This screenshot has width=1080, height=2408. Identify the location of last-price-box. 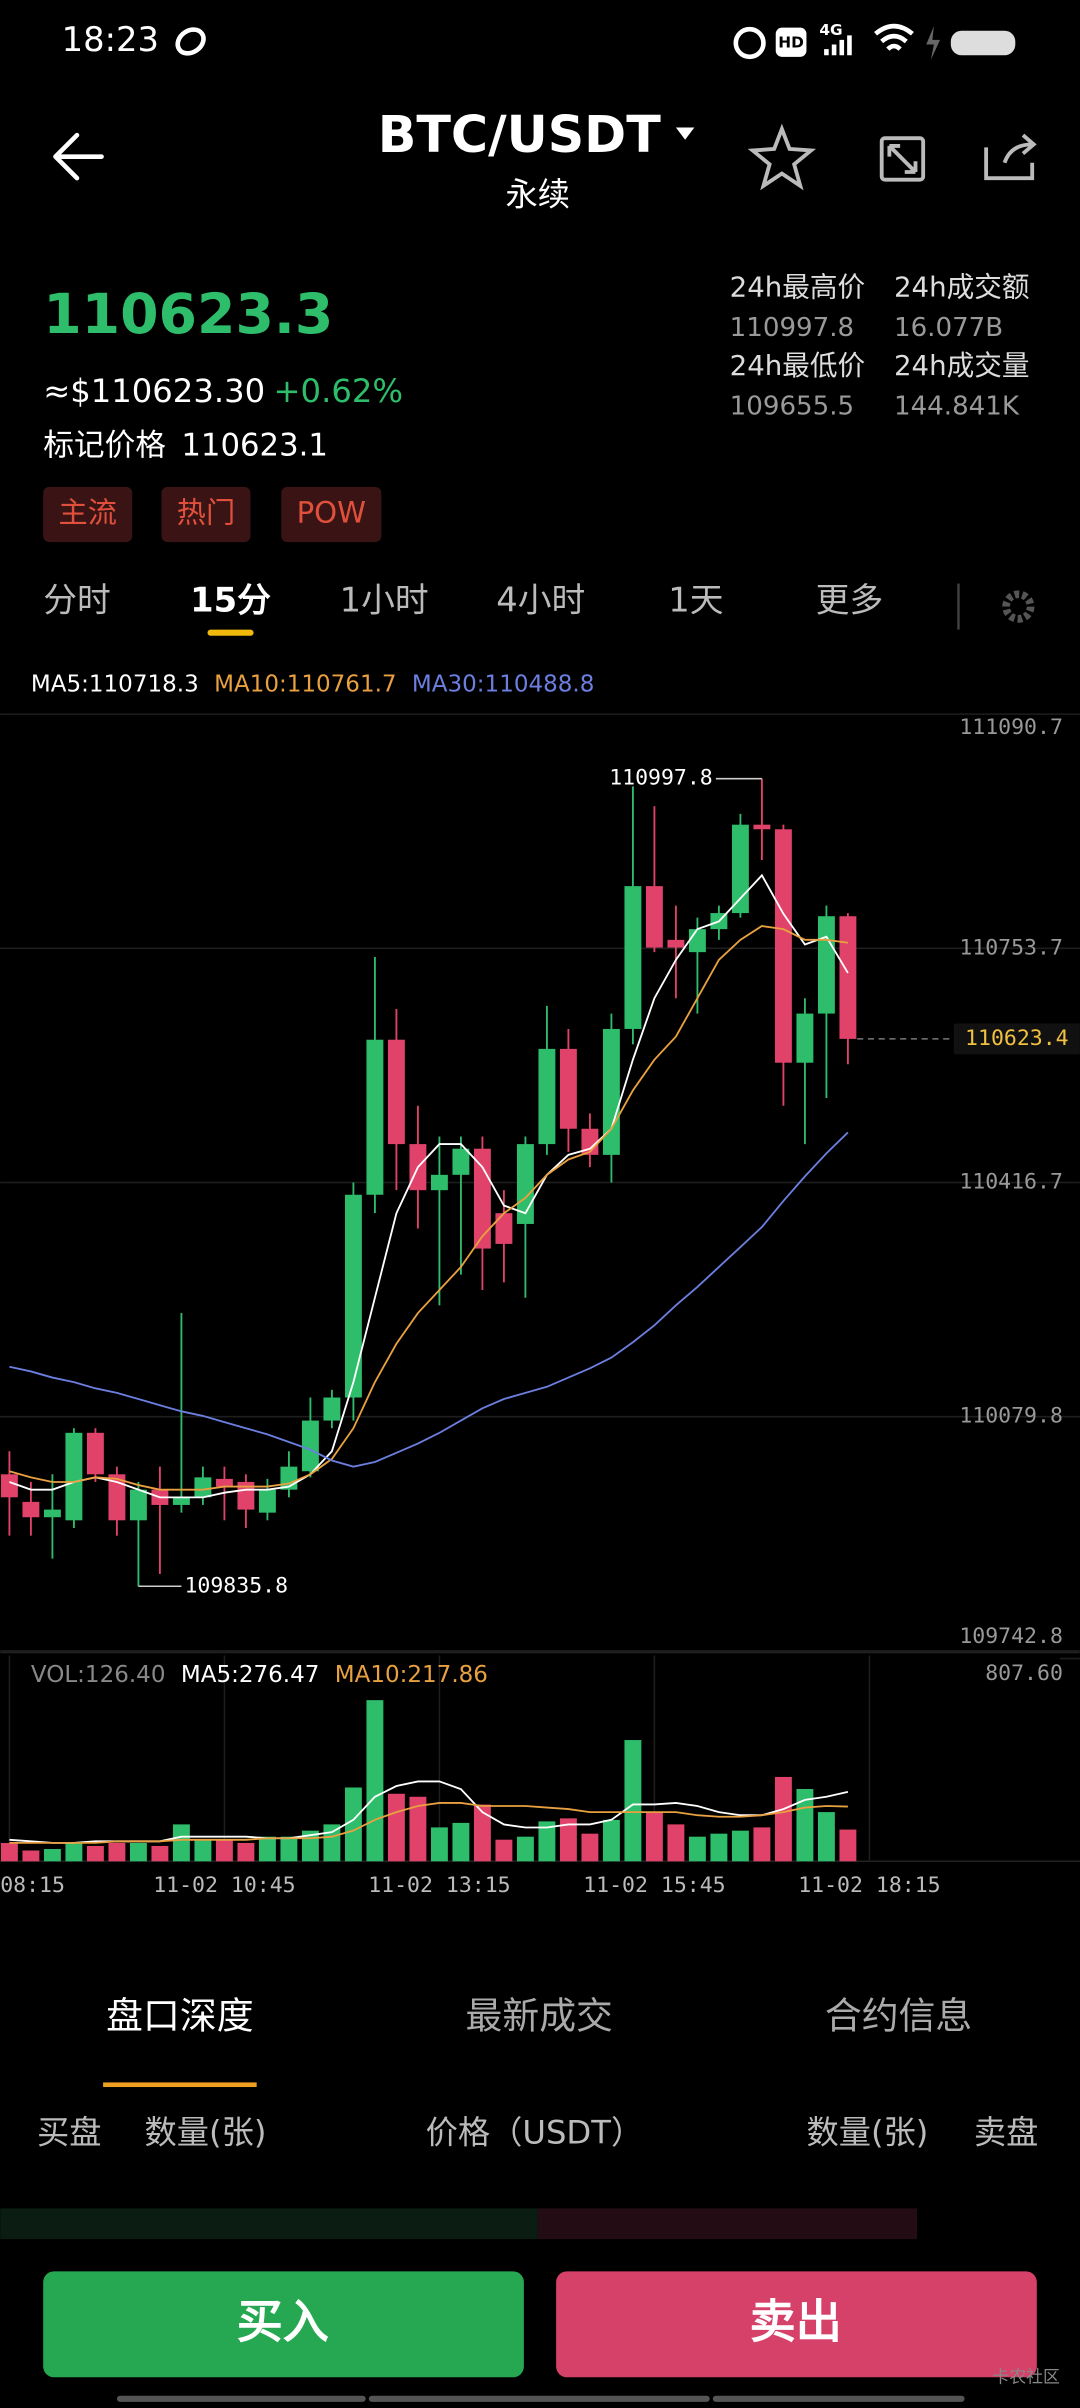
(1016, 1039).